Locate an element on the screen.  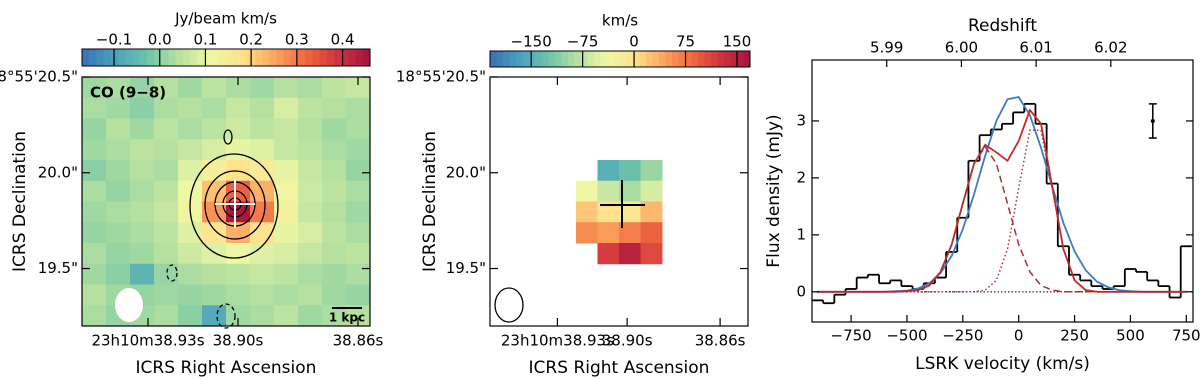
x-axis-label: LSRK velocity (km/s) is located at coordinates (1002, 364).